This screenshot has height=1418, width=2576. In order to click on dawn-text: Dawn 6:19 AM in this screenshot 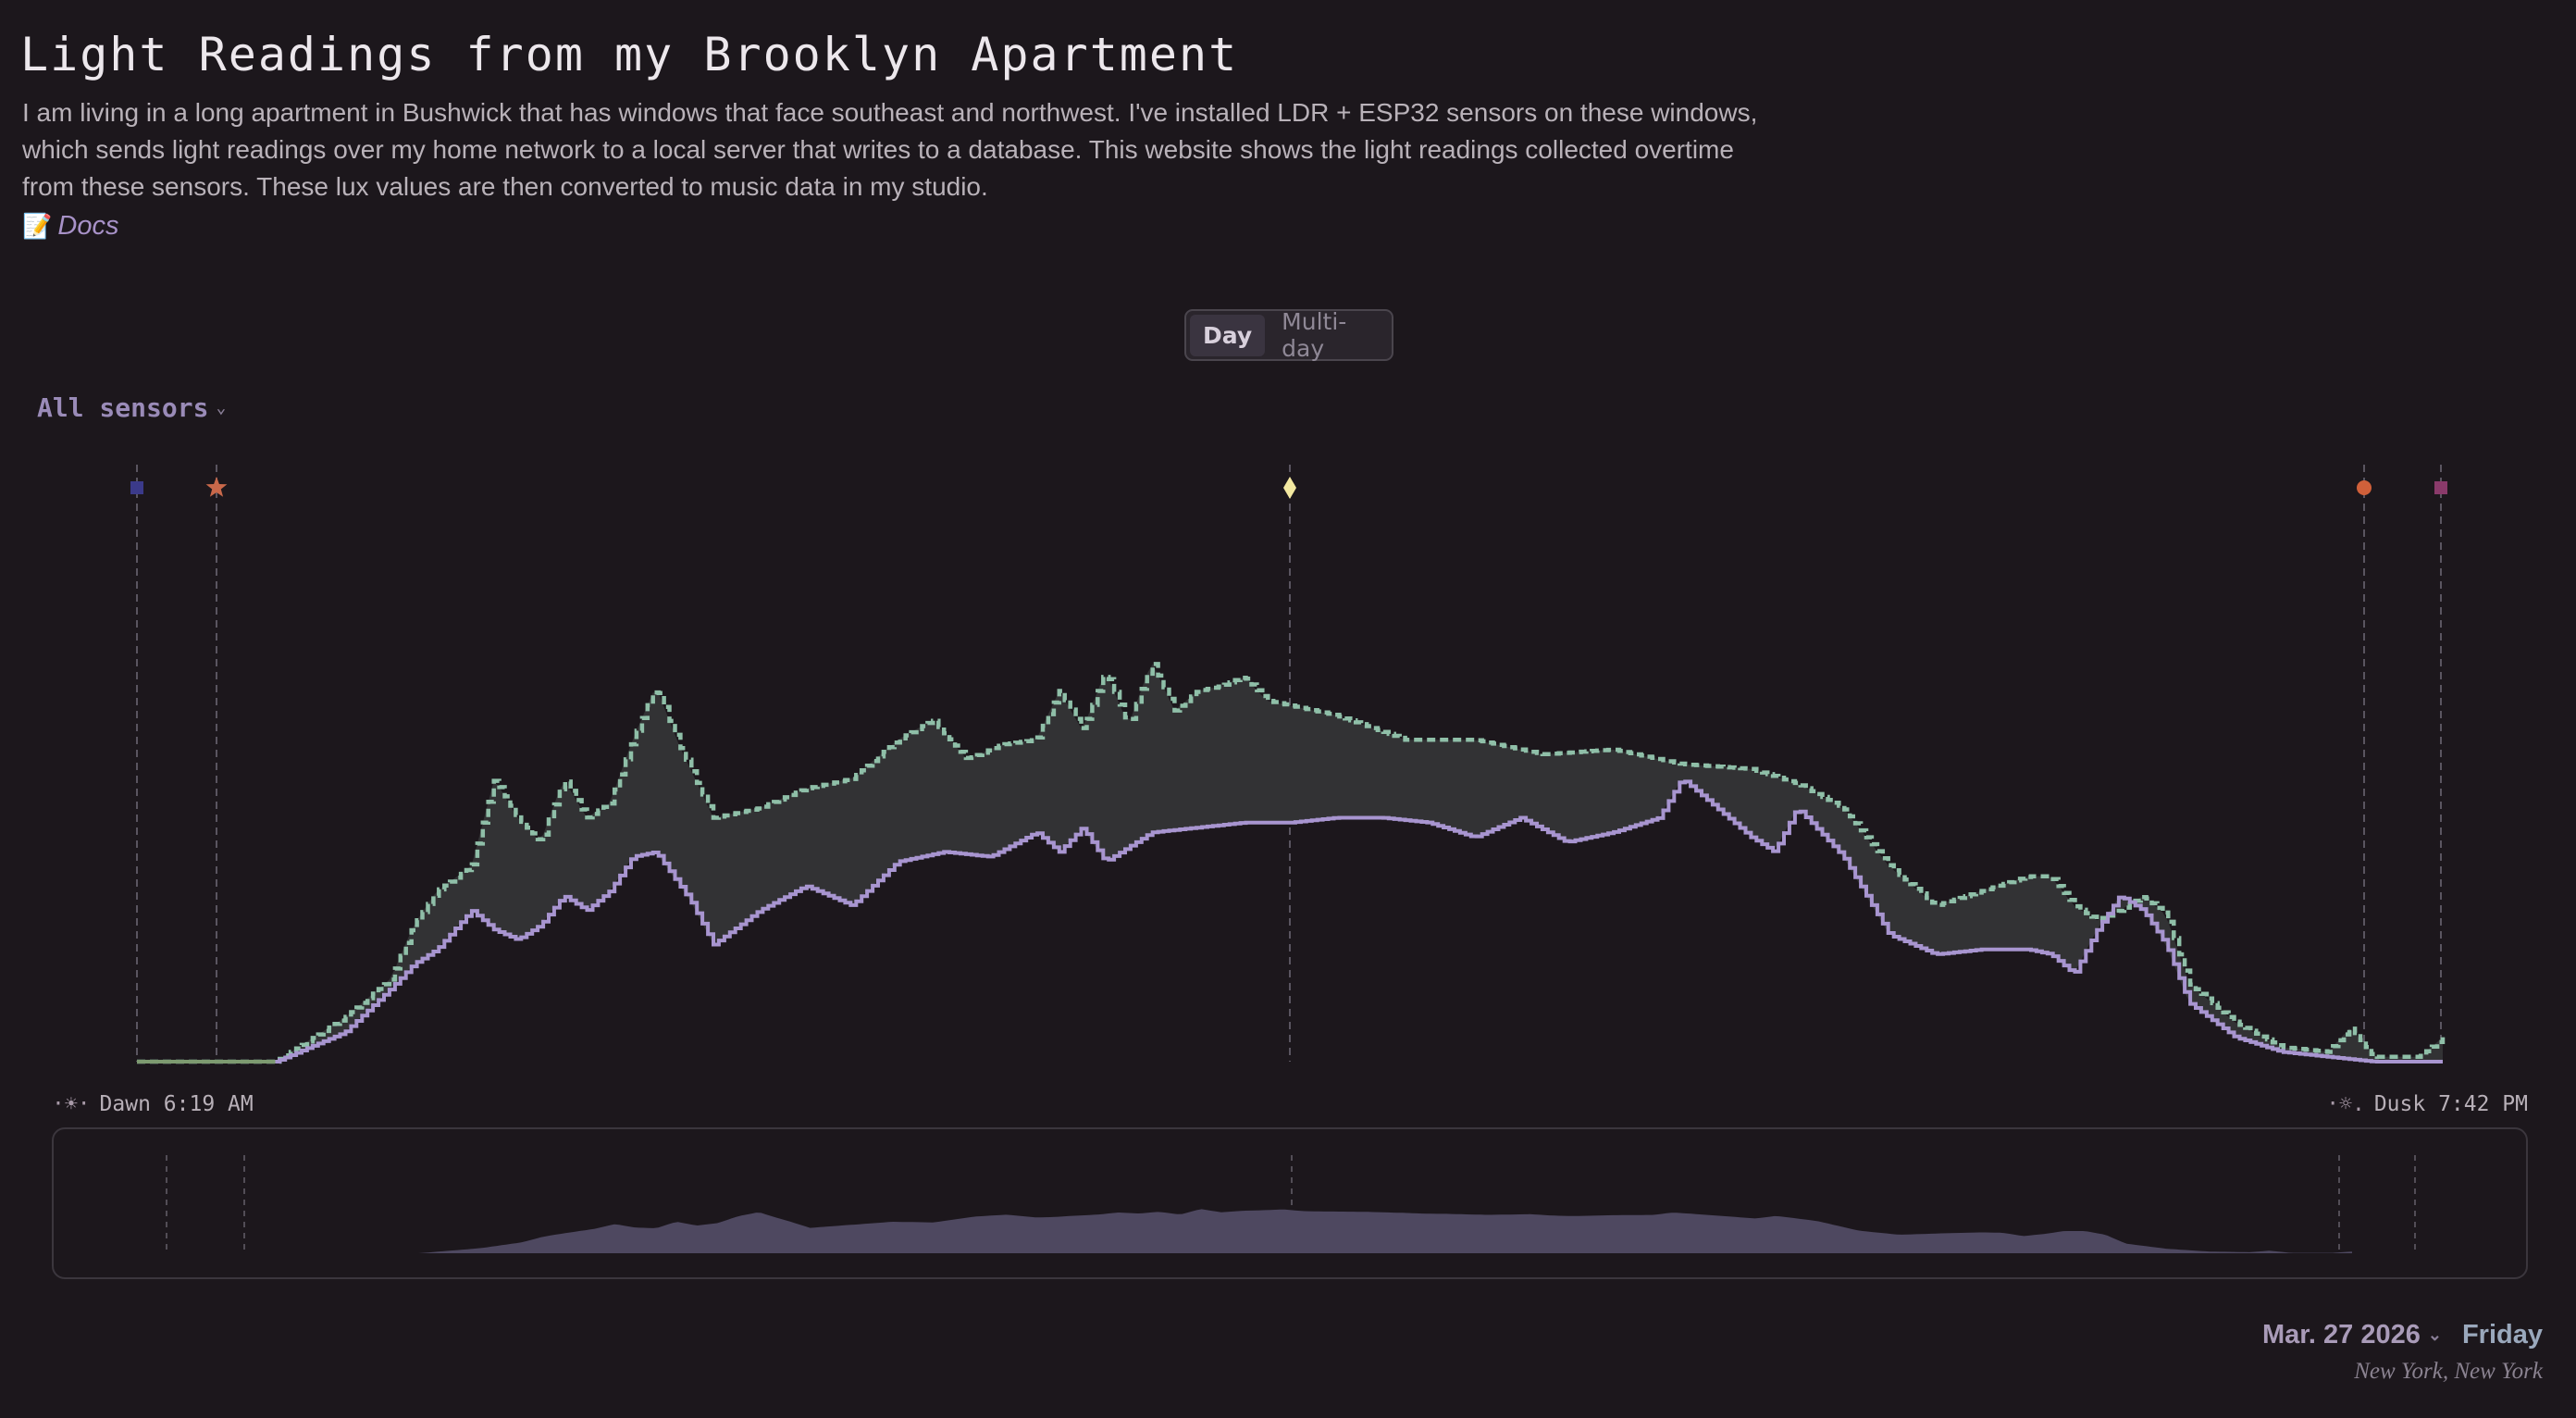, I will do `click(177, 1104)`.